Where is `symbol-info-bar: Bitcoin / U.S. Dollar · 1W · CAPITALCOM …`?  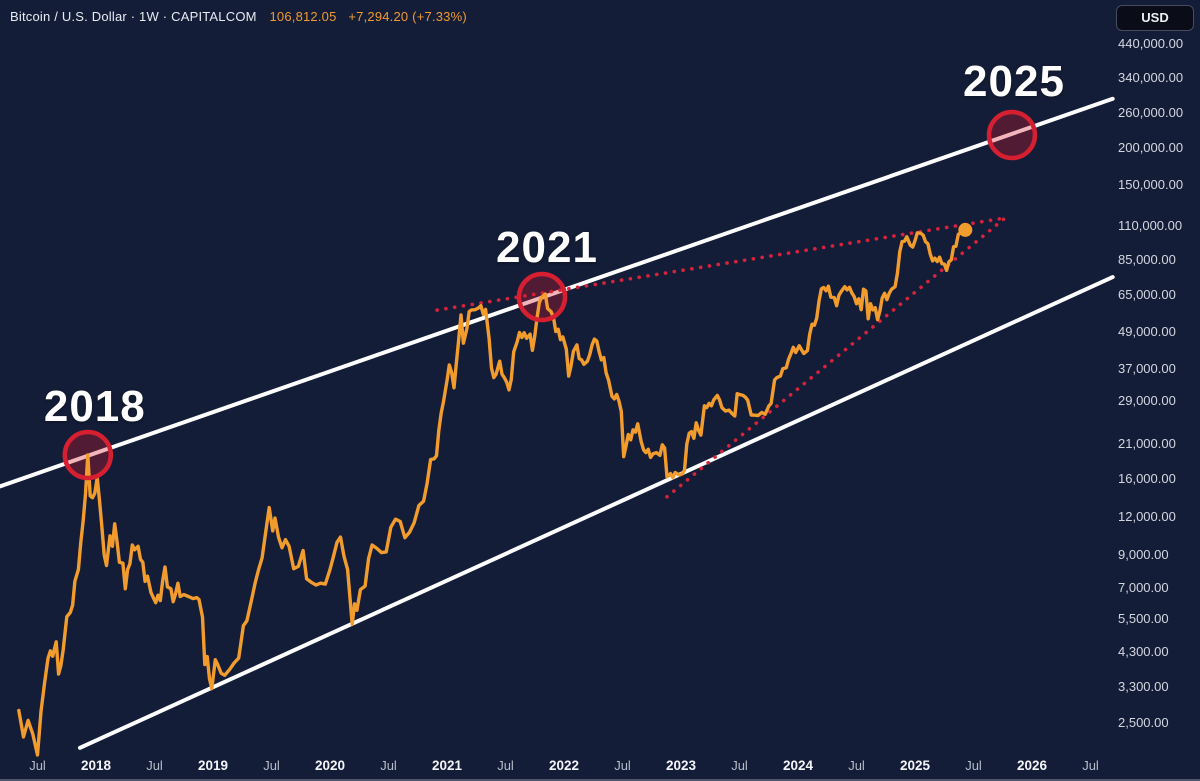 symbol-info-bar: Bitcoin / U.S. Dollar · 1W · CAPITALCOM … is located at coordinates (238, 16).